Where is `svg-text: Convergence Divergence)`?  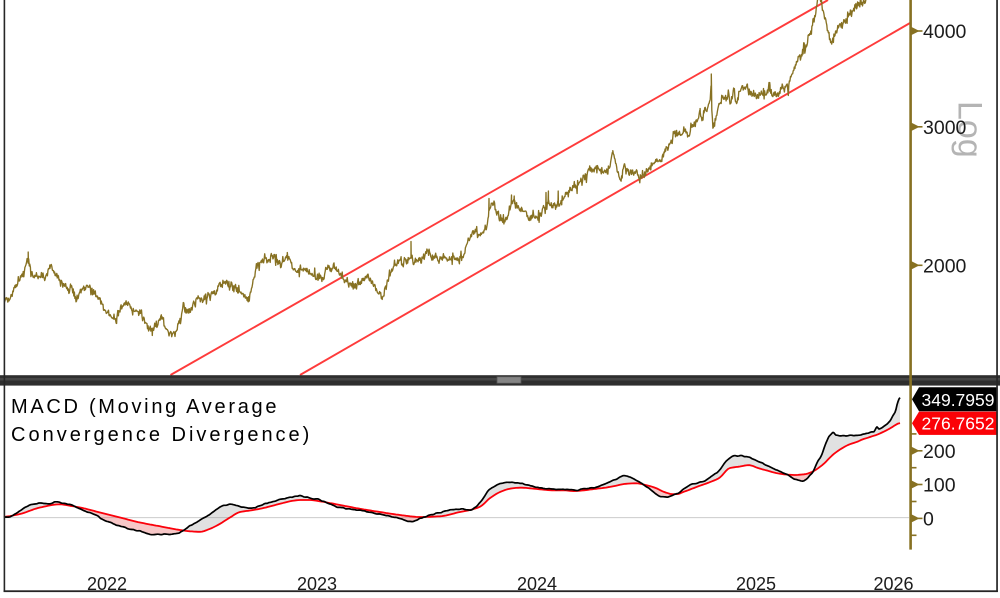 svg-text: Convergence Divergence) is located at coordinates (161, 435).